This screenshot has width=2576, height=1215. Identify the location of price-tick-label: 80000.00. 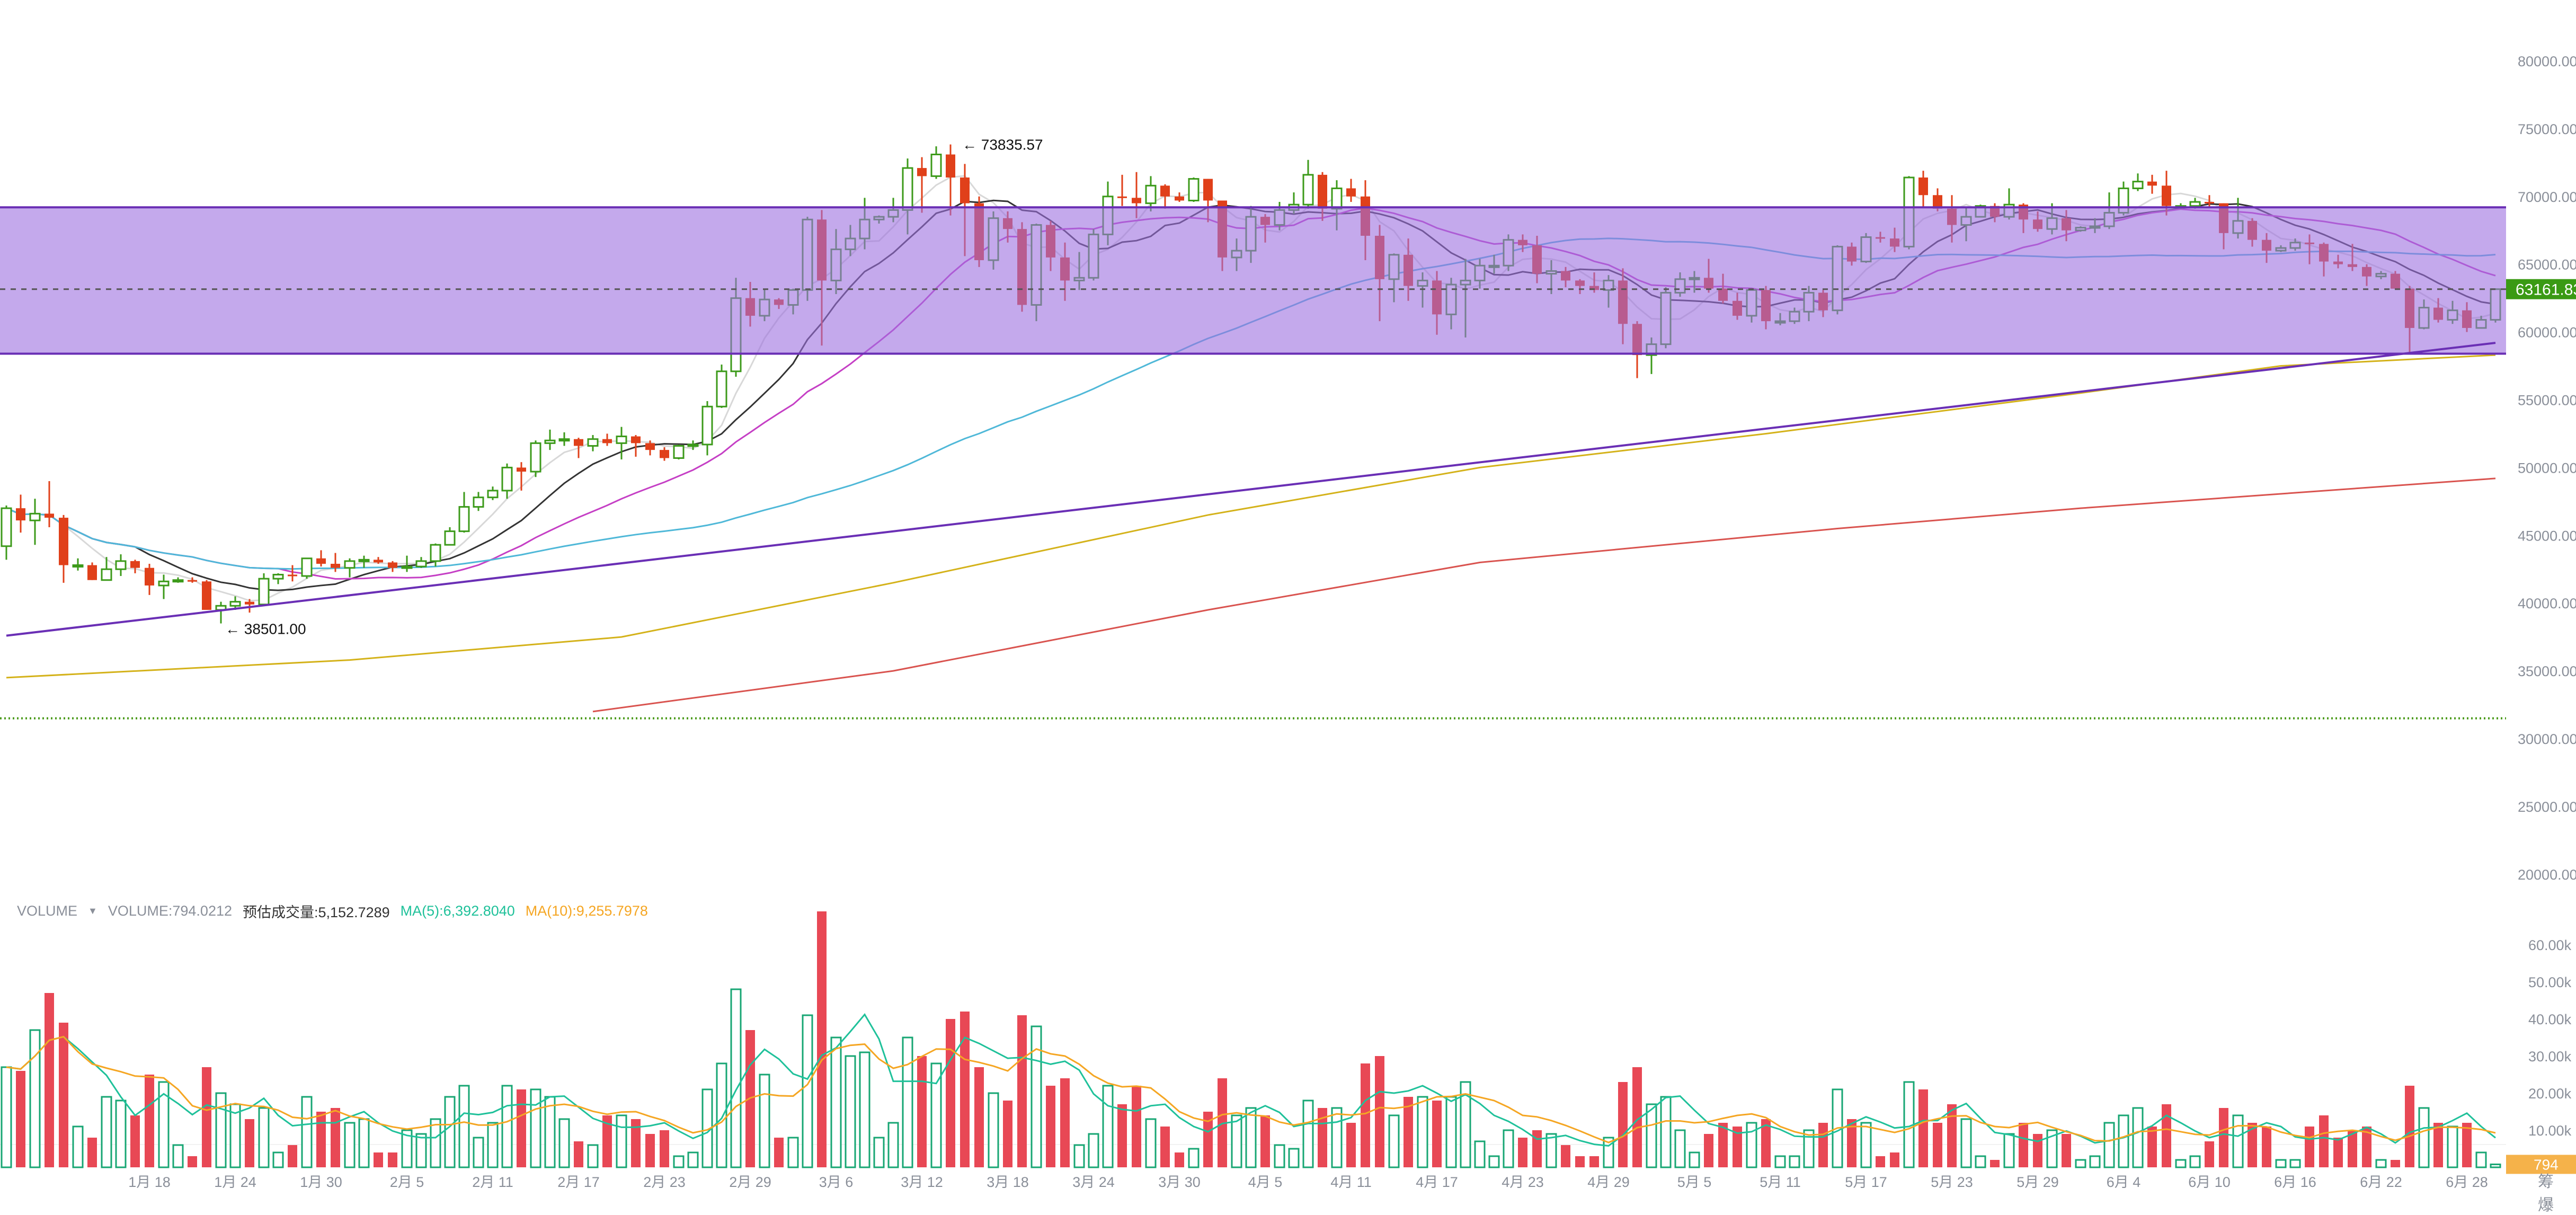
(2547, 61).